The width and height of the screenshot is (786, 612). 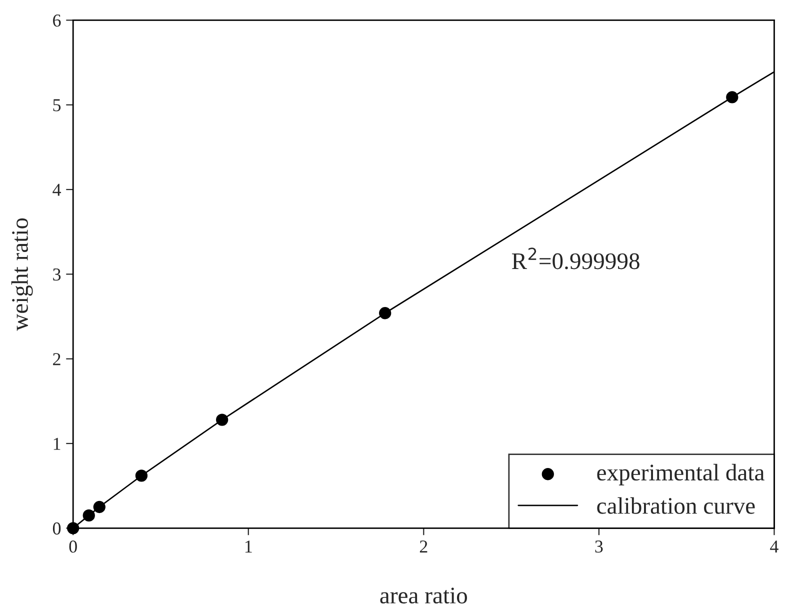 I want to click on y-tick-label: 6, so click(x=57, y=20).